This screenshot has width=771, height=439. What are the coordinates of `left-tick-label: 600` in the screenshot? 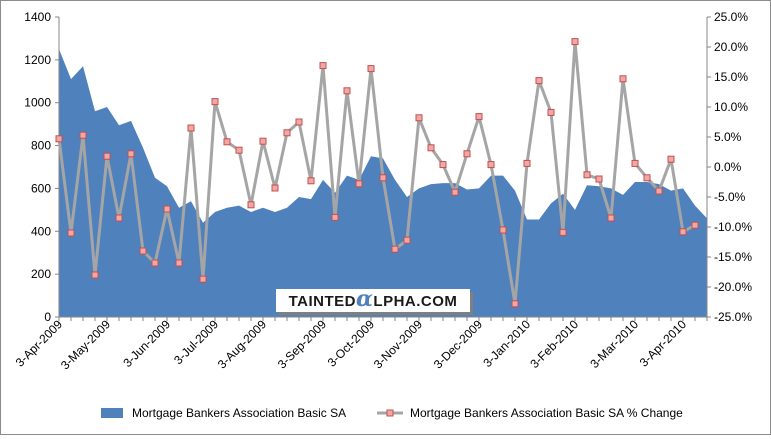 It's located at (41, 188).